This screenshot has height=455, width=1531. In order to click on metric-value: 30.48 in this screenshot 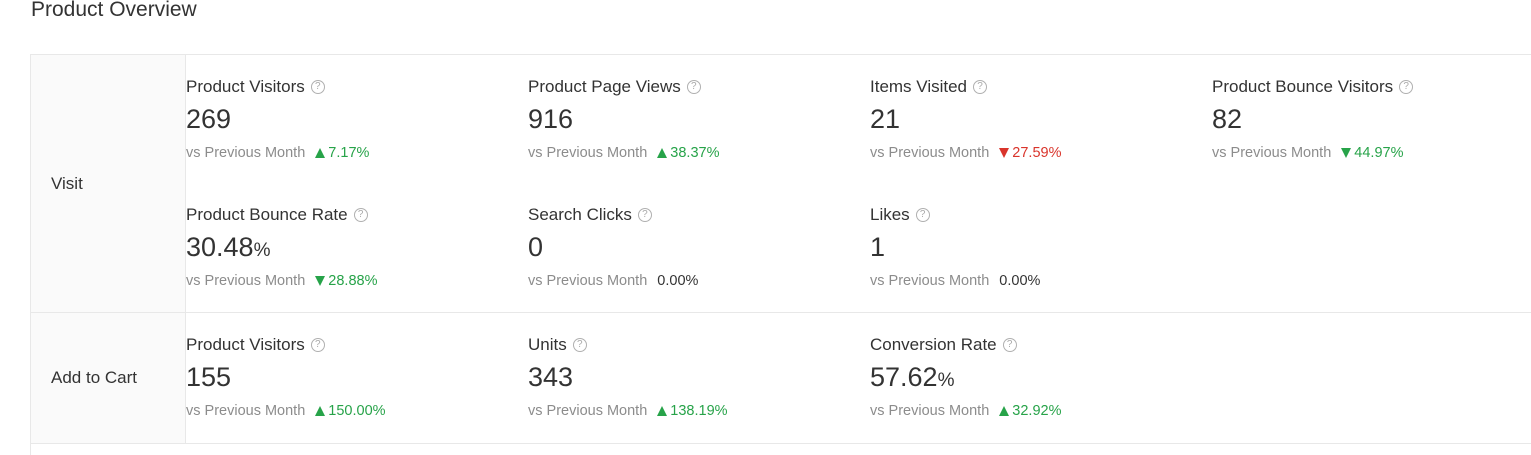, I will do `click(220, 247)`.